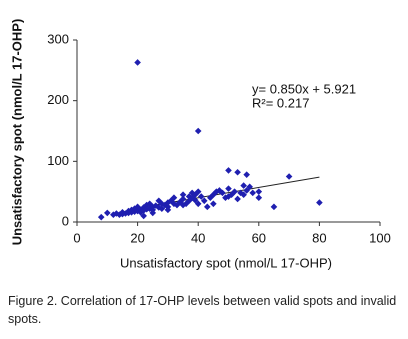 This screenshot has height=339, width=408. Describe the element at coordinates (58, 160) in the screenshot. I see `y-tick-label: 100` at that location.